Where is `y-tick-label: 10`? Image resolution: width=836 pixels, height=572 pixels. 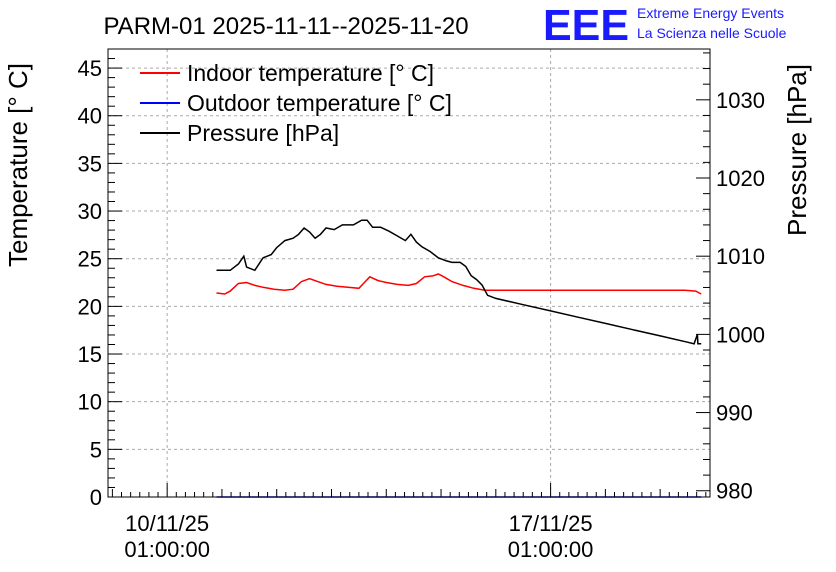 y-tick-label: 10 is located at coordinates (90, 402).